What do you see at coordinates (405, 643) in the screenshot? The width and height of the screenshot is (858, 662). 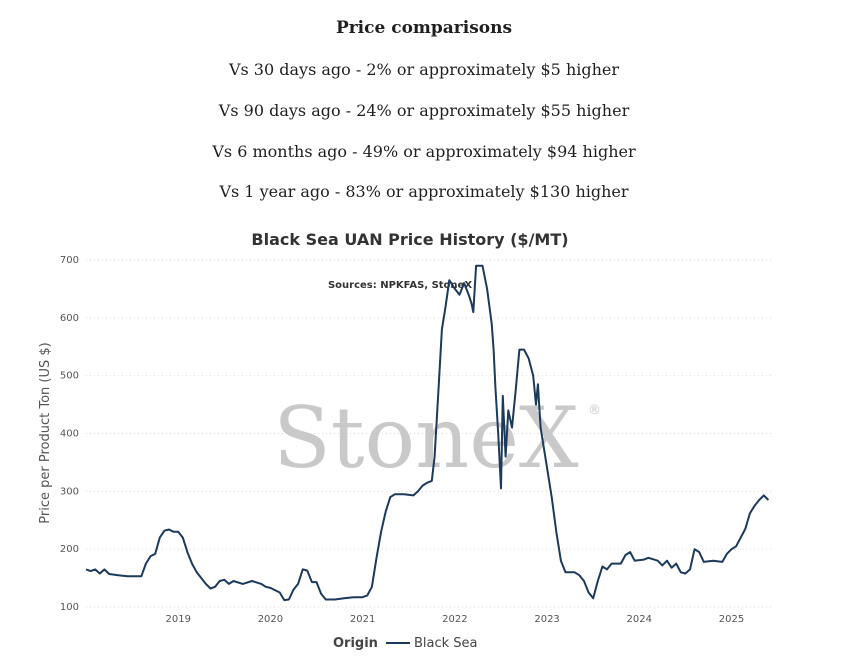 I see `legend: Origin Black Sea` at bounding box center [405, 643].